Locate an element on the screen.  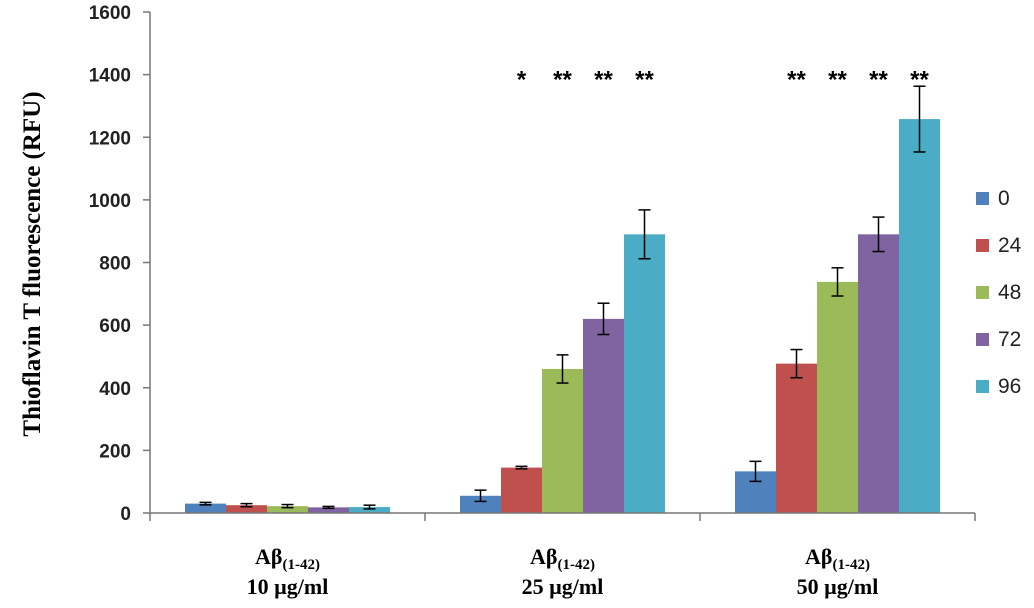
legend-label-24: 24 is located at coordinates (1010, 245).